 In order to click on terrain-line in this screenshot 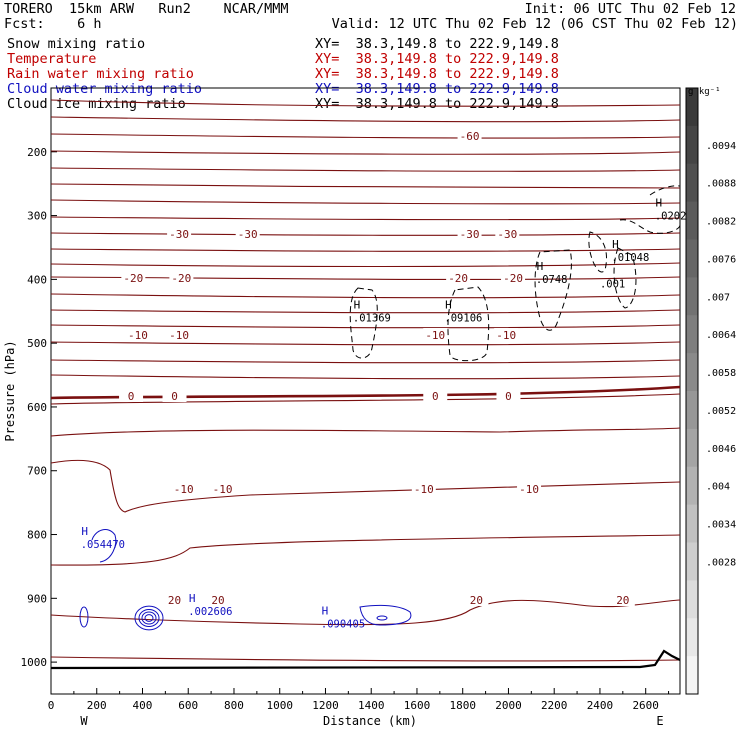, I will do `click(365, 659)`.